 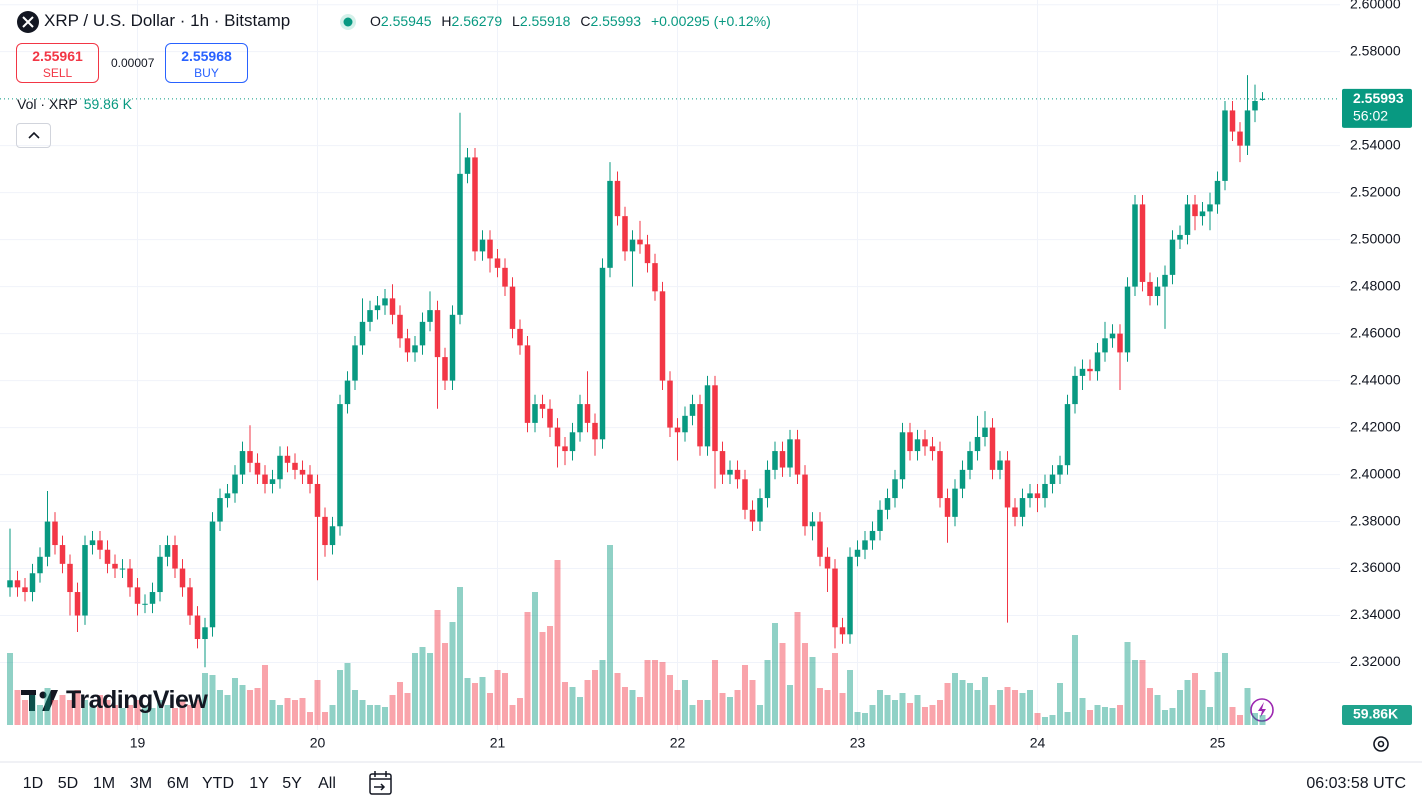 What do you see at coordinates (57, 56) in the screenshot?
I see `sell-price: 2.55961` at bounding box center [57, 56].